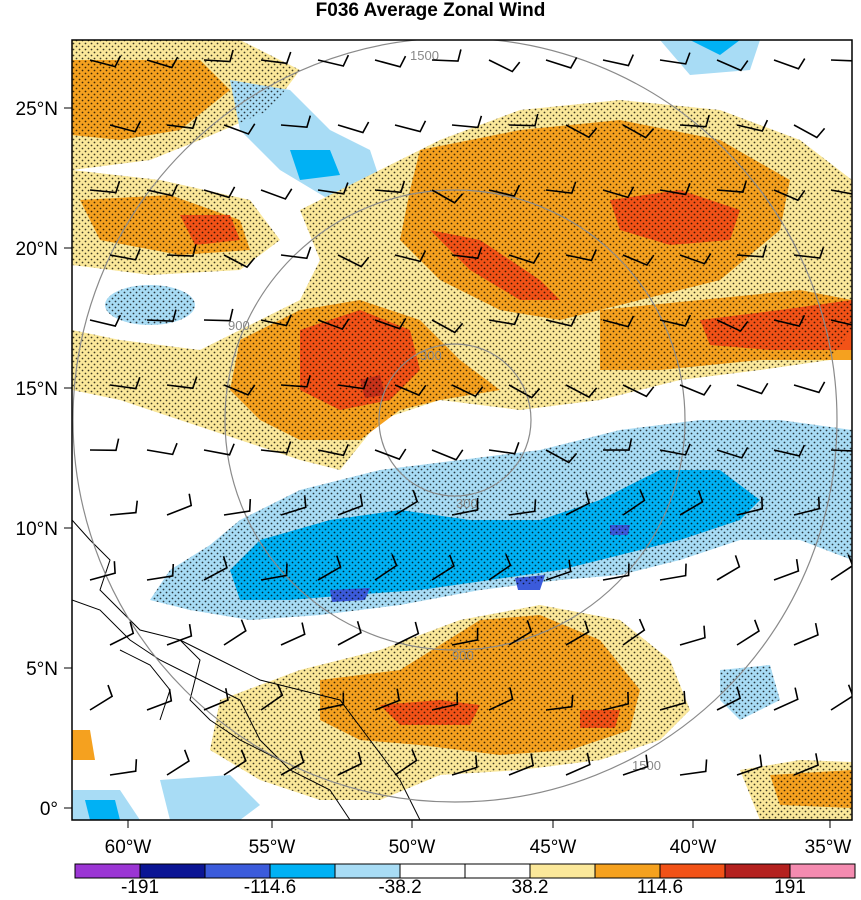 The width and height of the screenshot is (861, 900). I want to click on ring-label-300: 300, so click(431, 355).